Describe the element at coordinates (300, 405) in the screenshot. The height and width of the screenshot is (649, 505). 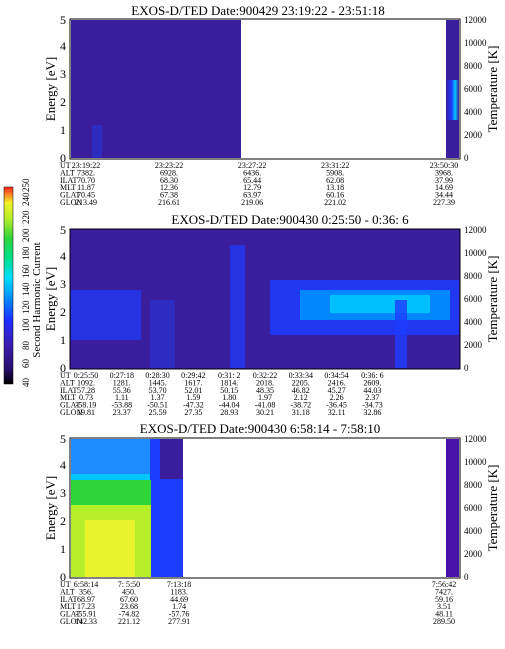
I see `orbit-cell: -38.72` at that location.